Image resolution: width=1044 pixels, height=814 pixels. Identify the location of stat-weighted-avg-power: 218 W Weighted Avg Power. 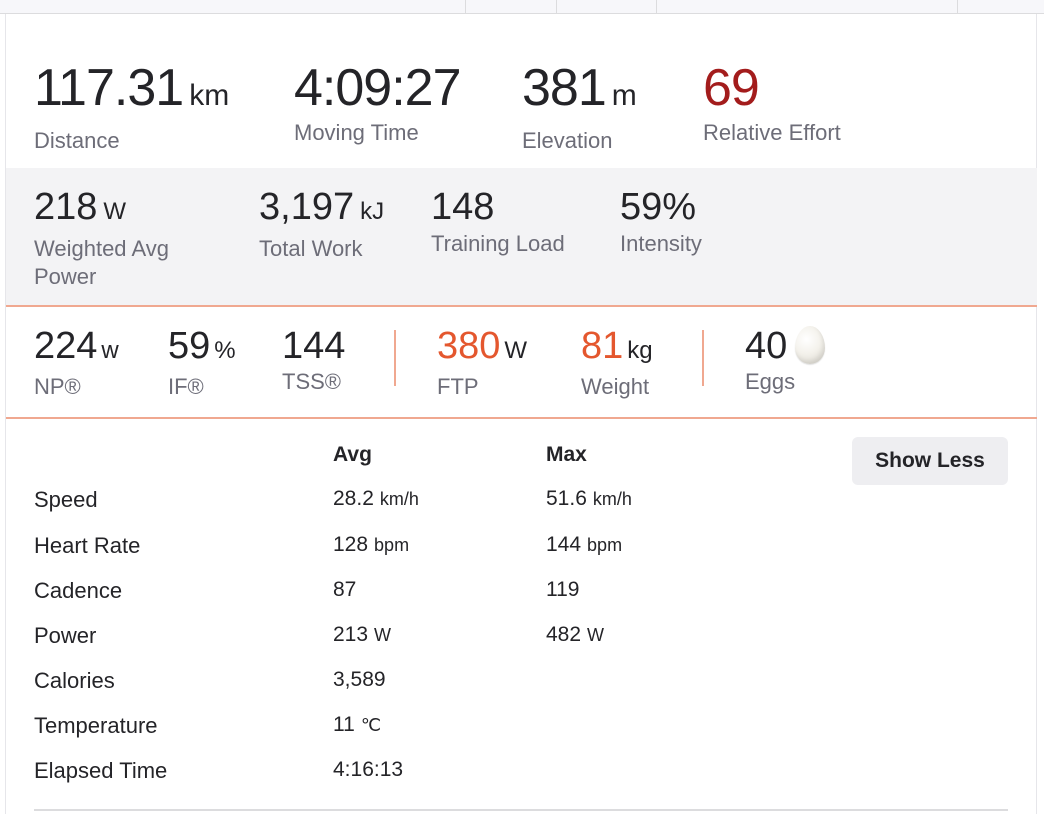
(134, 238).